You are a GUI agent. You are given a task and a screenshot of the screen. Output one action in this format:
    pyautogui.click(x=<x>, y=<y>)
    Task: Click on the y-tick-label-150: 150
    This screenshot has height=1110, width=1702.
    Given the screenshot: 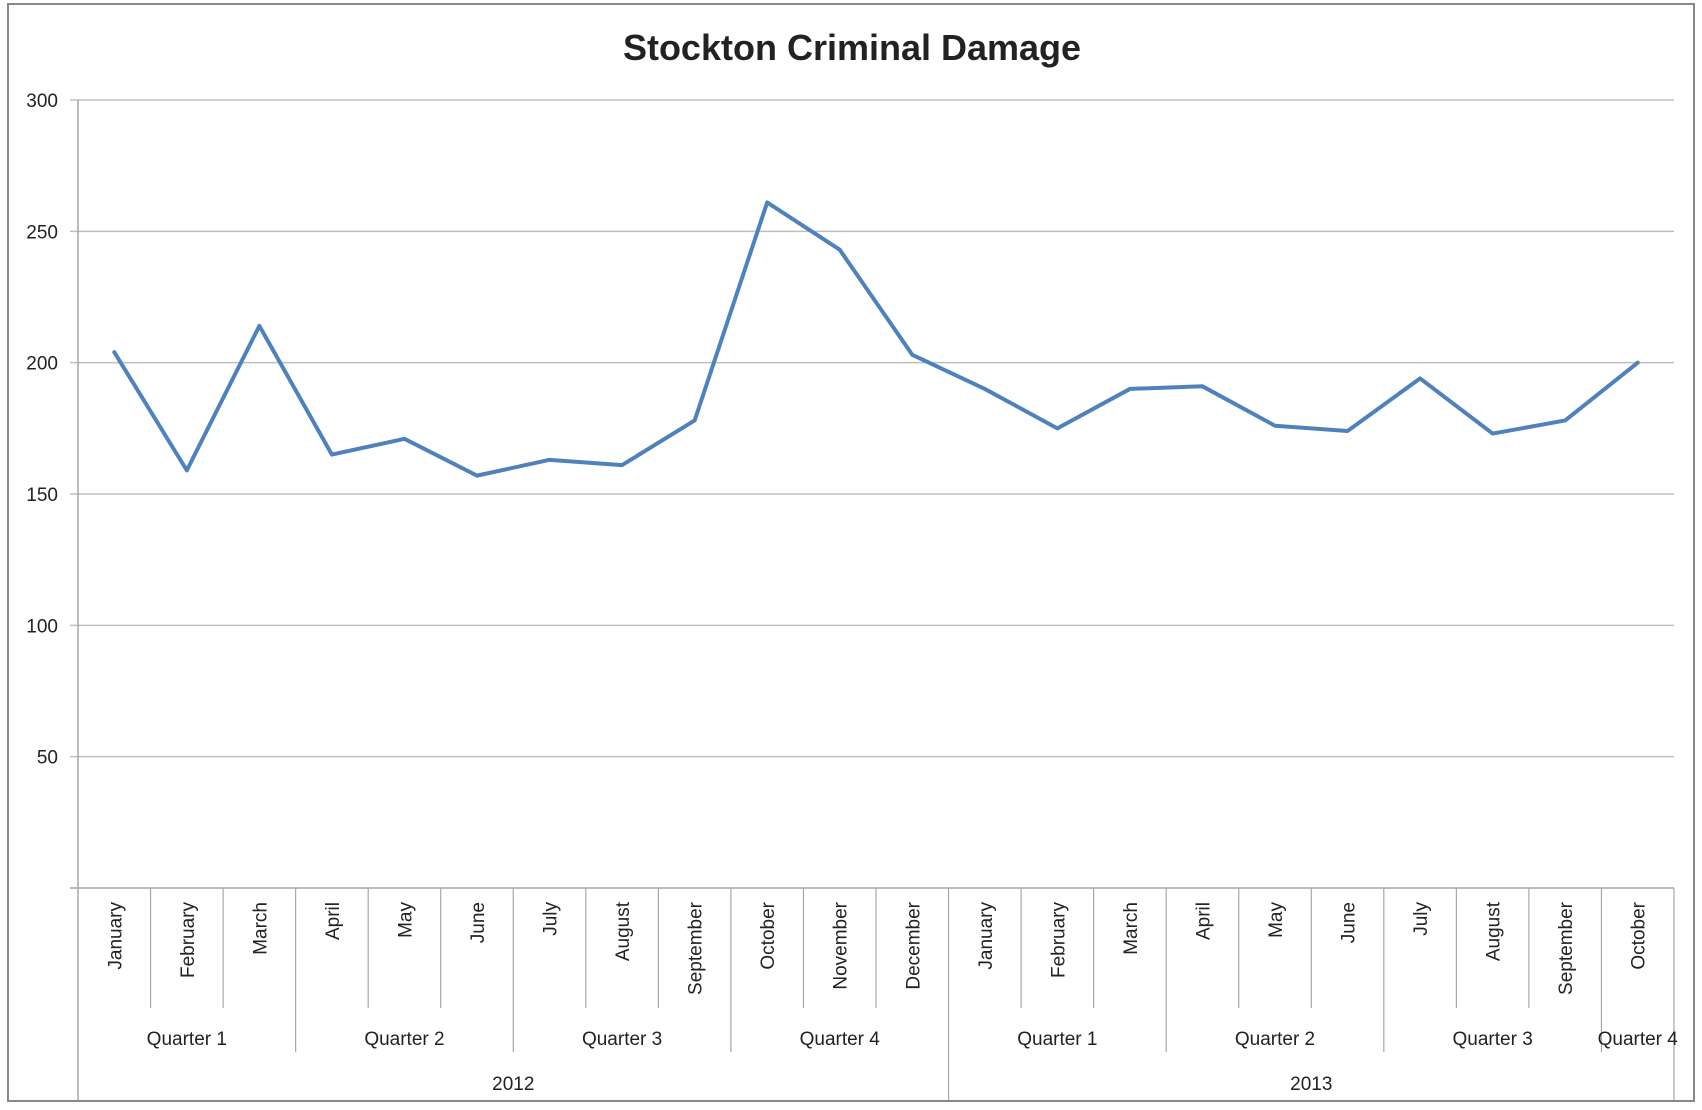 What is the action you would take?
    pyautogui.click(x=42, y=495)
    